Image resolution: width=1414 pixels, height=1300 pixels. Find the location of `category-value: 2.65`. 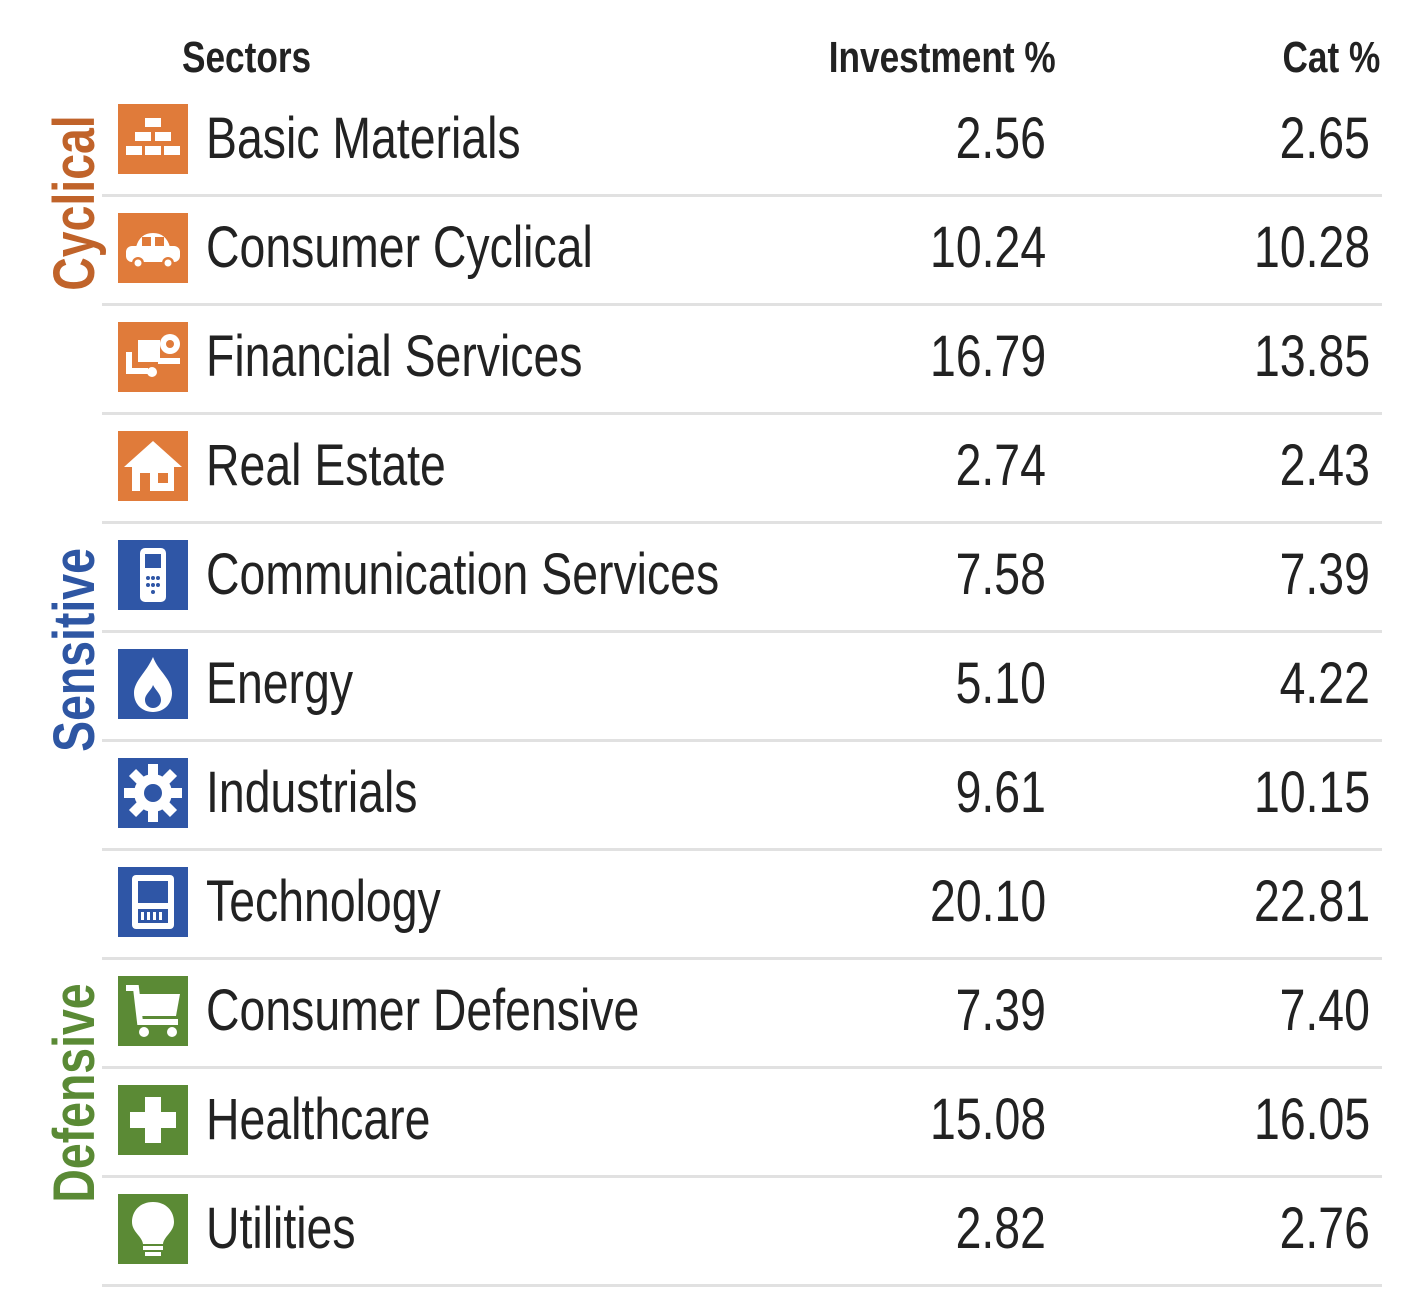

category-value: 2.65 is located at coordinates (1324, 138).